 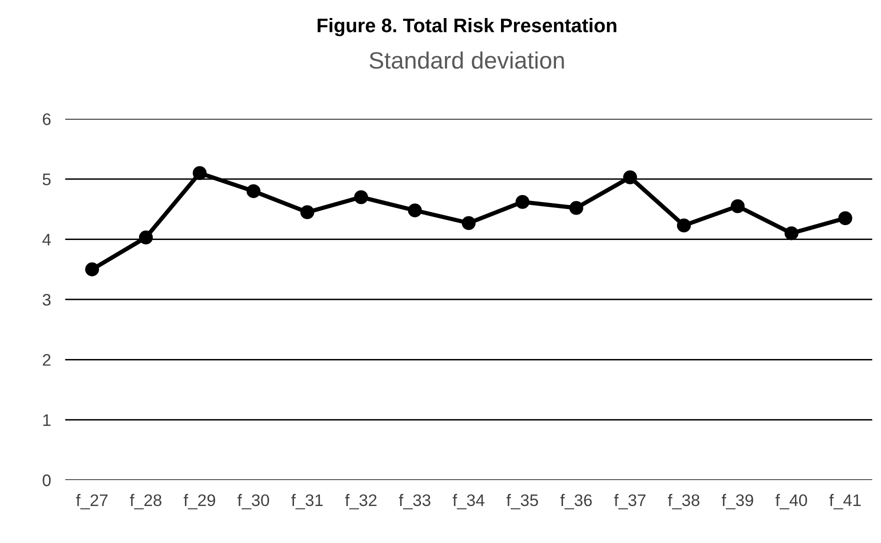 What do you see at coordinates (468, 502) in the screenshot?
I see `x-tick-label: f_34` at bounding box center [468, 502].